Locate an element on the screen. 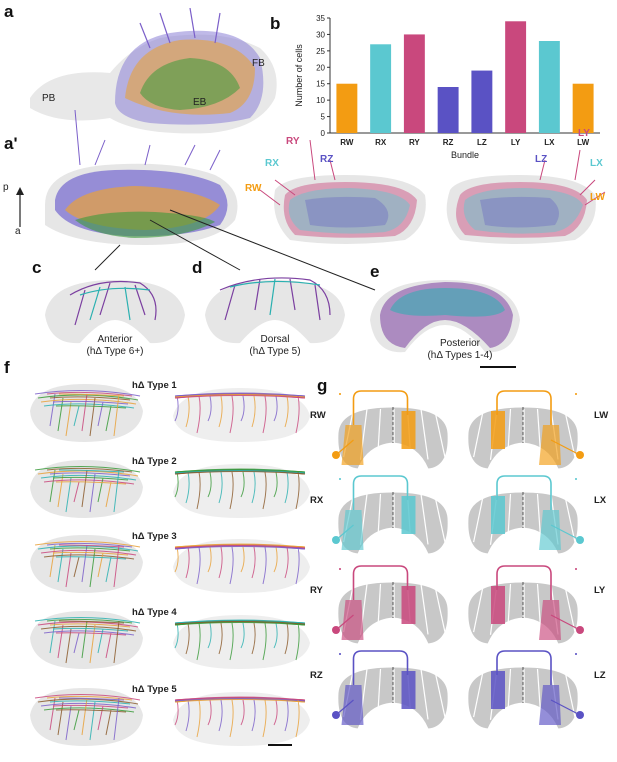  schematic-lx is located at coordinates (525, 515).